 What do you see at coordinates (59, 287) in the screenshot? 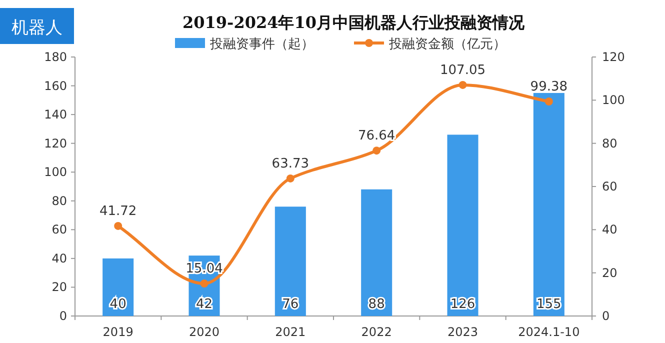
I see `y-tick-label: 20` at bounding box center [59, 287].